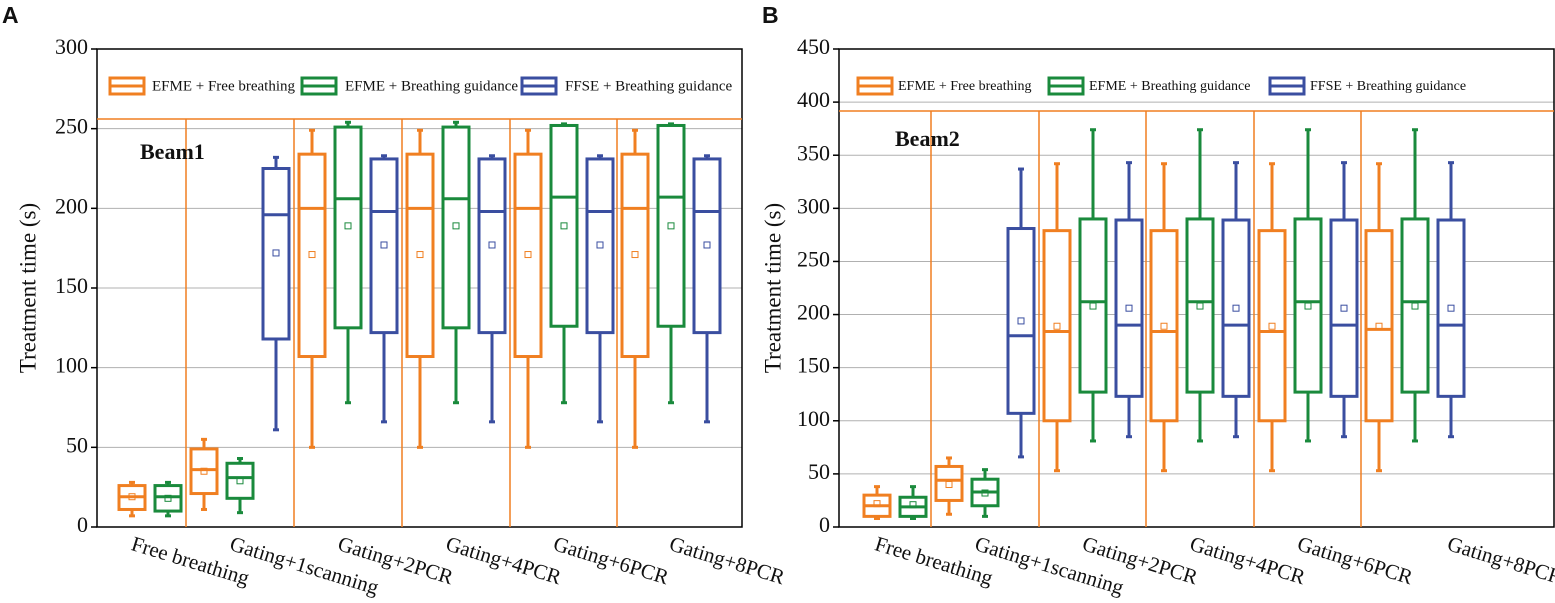 This screenshot has width=1555, height=603. Describe the element at coordinates (770, 15) in the screenshot. I see `panel-label: B` at that location.